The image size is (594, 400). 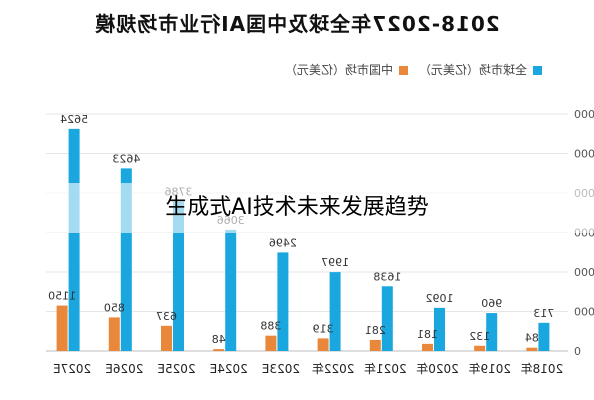 I want to click on y-tick-label: 6000, so click(x=584, y=114).